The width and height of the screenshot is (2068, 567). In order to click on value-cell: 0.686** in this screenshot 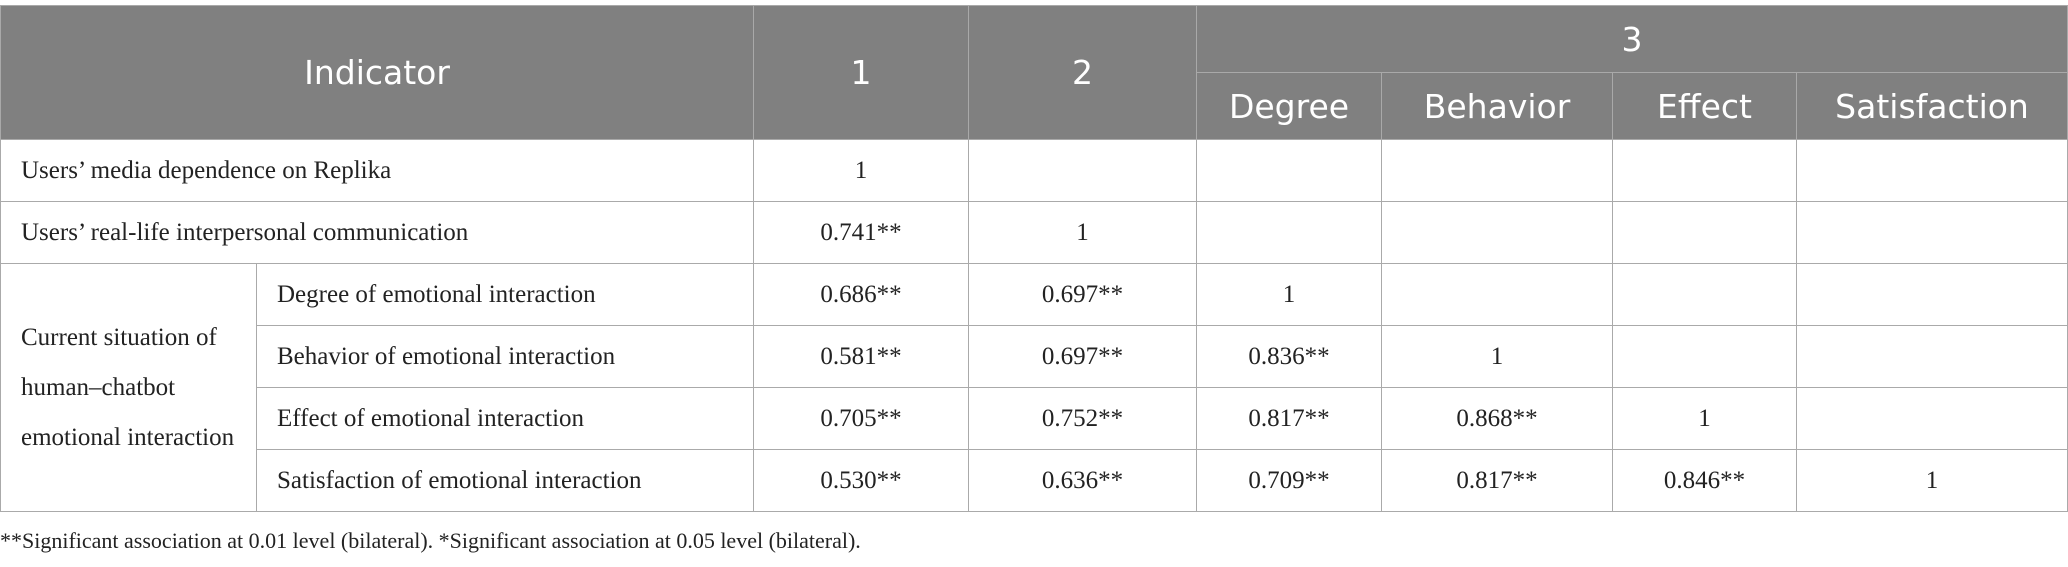, I will do `click(861, 294)`.